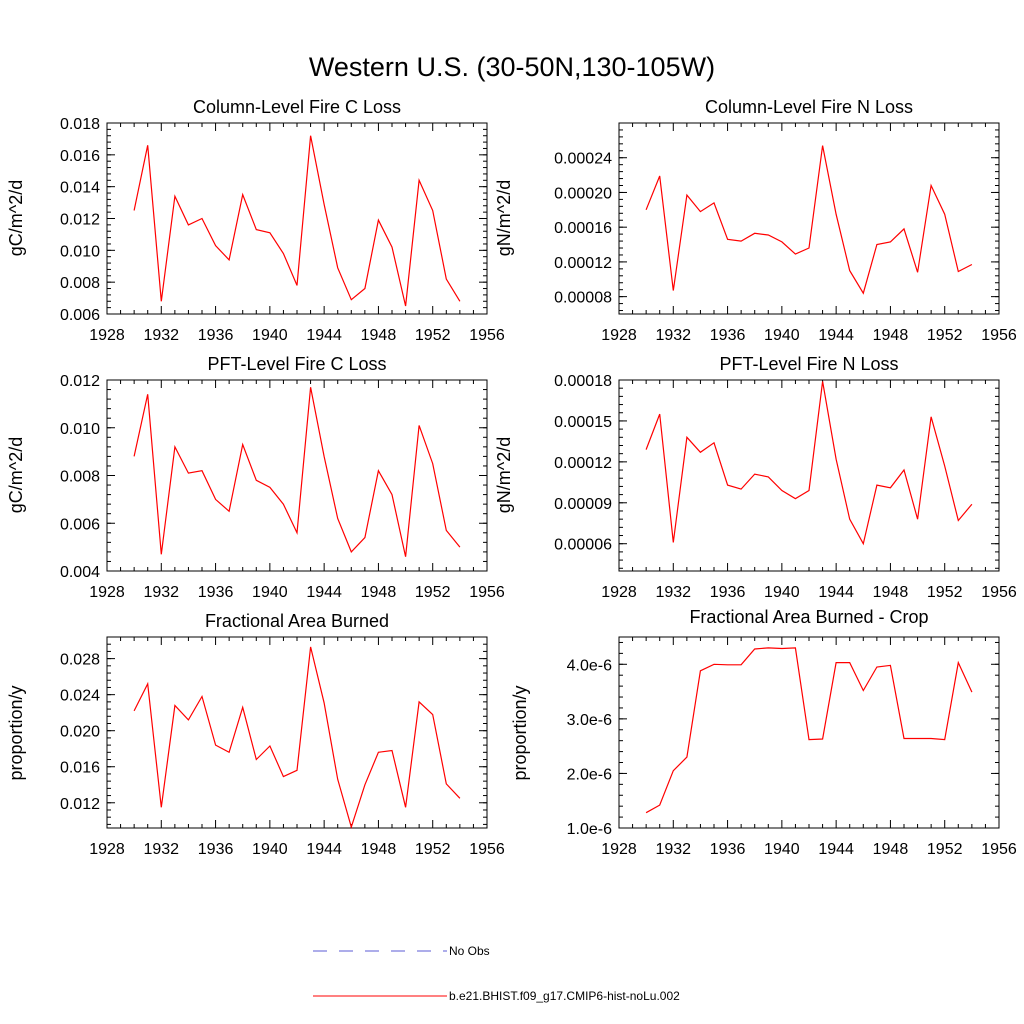 Image resolution: width=1024 pixels, height=1024 pixels. Describe the element at coordinates (297, 621) in the screenshot. I see `panel-title: Fractional Area Burned` at that location.